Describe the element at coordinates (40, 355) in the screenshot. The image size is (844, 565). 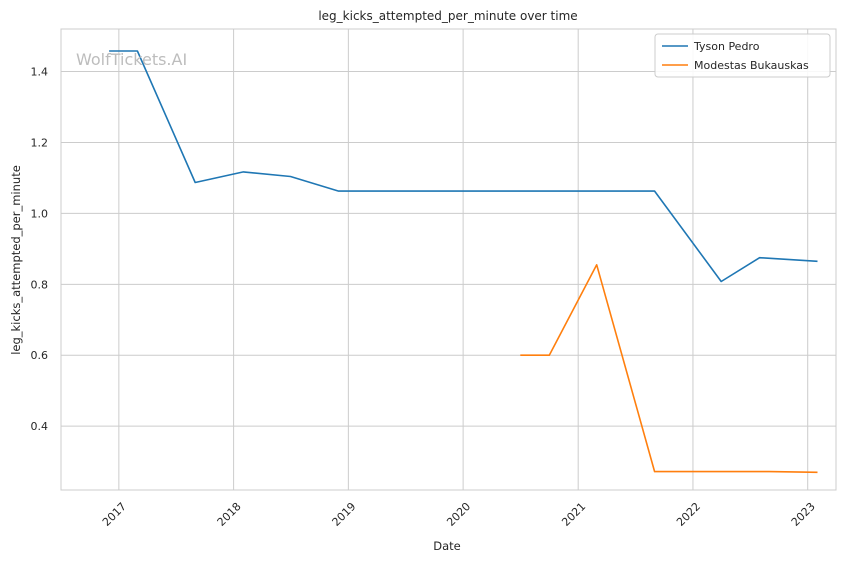
I see `y-tick-label: 0.6` at that location.